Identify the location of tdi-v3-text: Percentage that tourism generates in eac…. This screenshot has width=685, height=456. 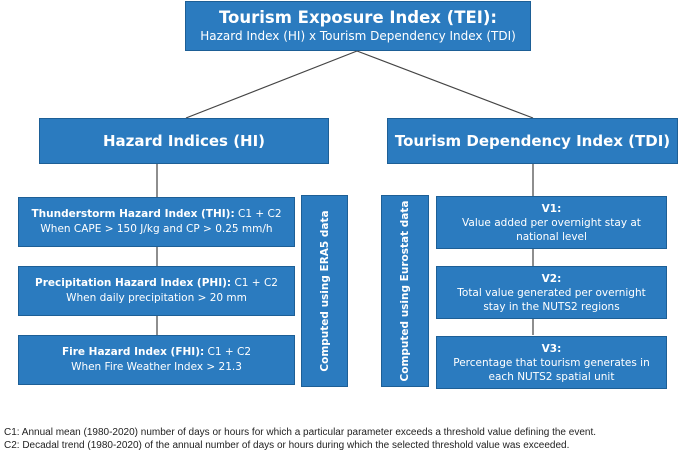
(551, 369).